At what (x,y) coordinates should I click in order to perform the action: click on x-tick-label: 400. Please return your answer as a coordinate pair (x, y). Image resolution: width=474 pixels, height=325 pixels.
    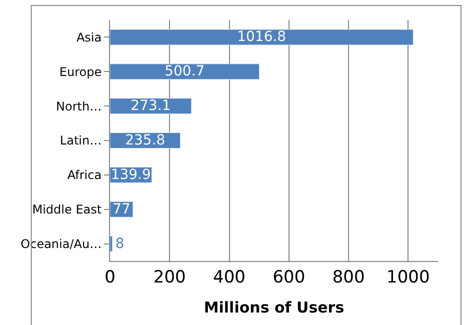
    Looking at the image, I should click on (229, 277).